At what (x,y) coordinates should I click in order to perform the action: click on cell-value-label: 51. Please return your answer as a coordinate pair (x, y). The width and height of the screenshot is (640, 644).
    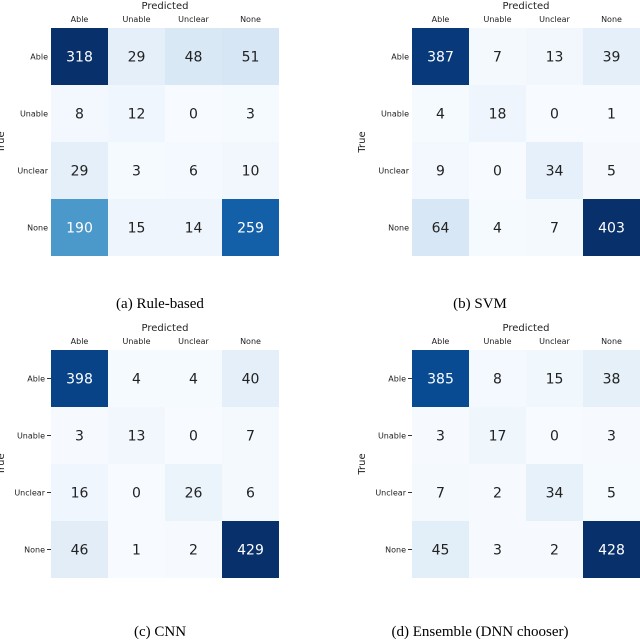
    Looking at the image, I should click on (251, 58).